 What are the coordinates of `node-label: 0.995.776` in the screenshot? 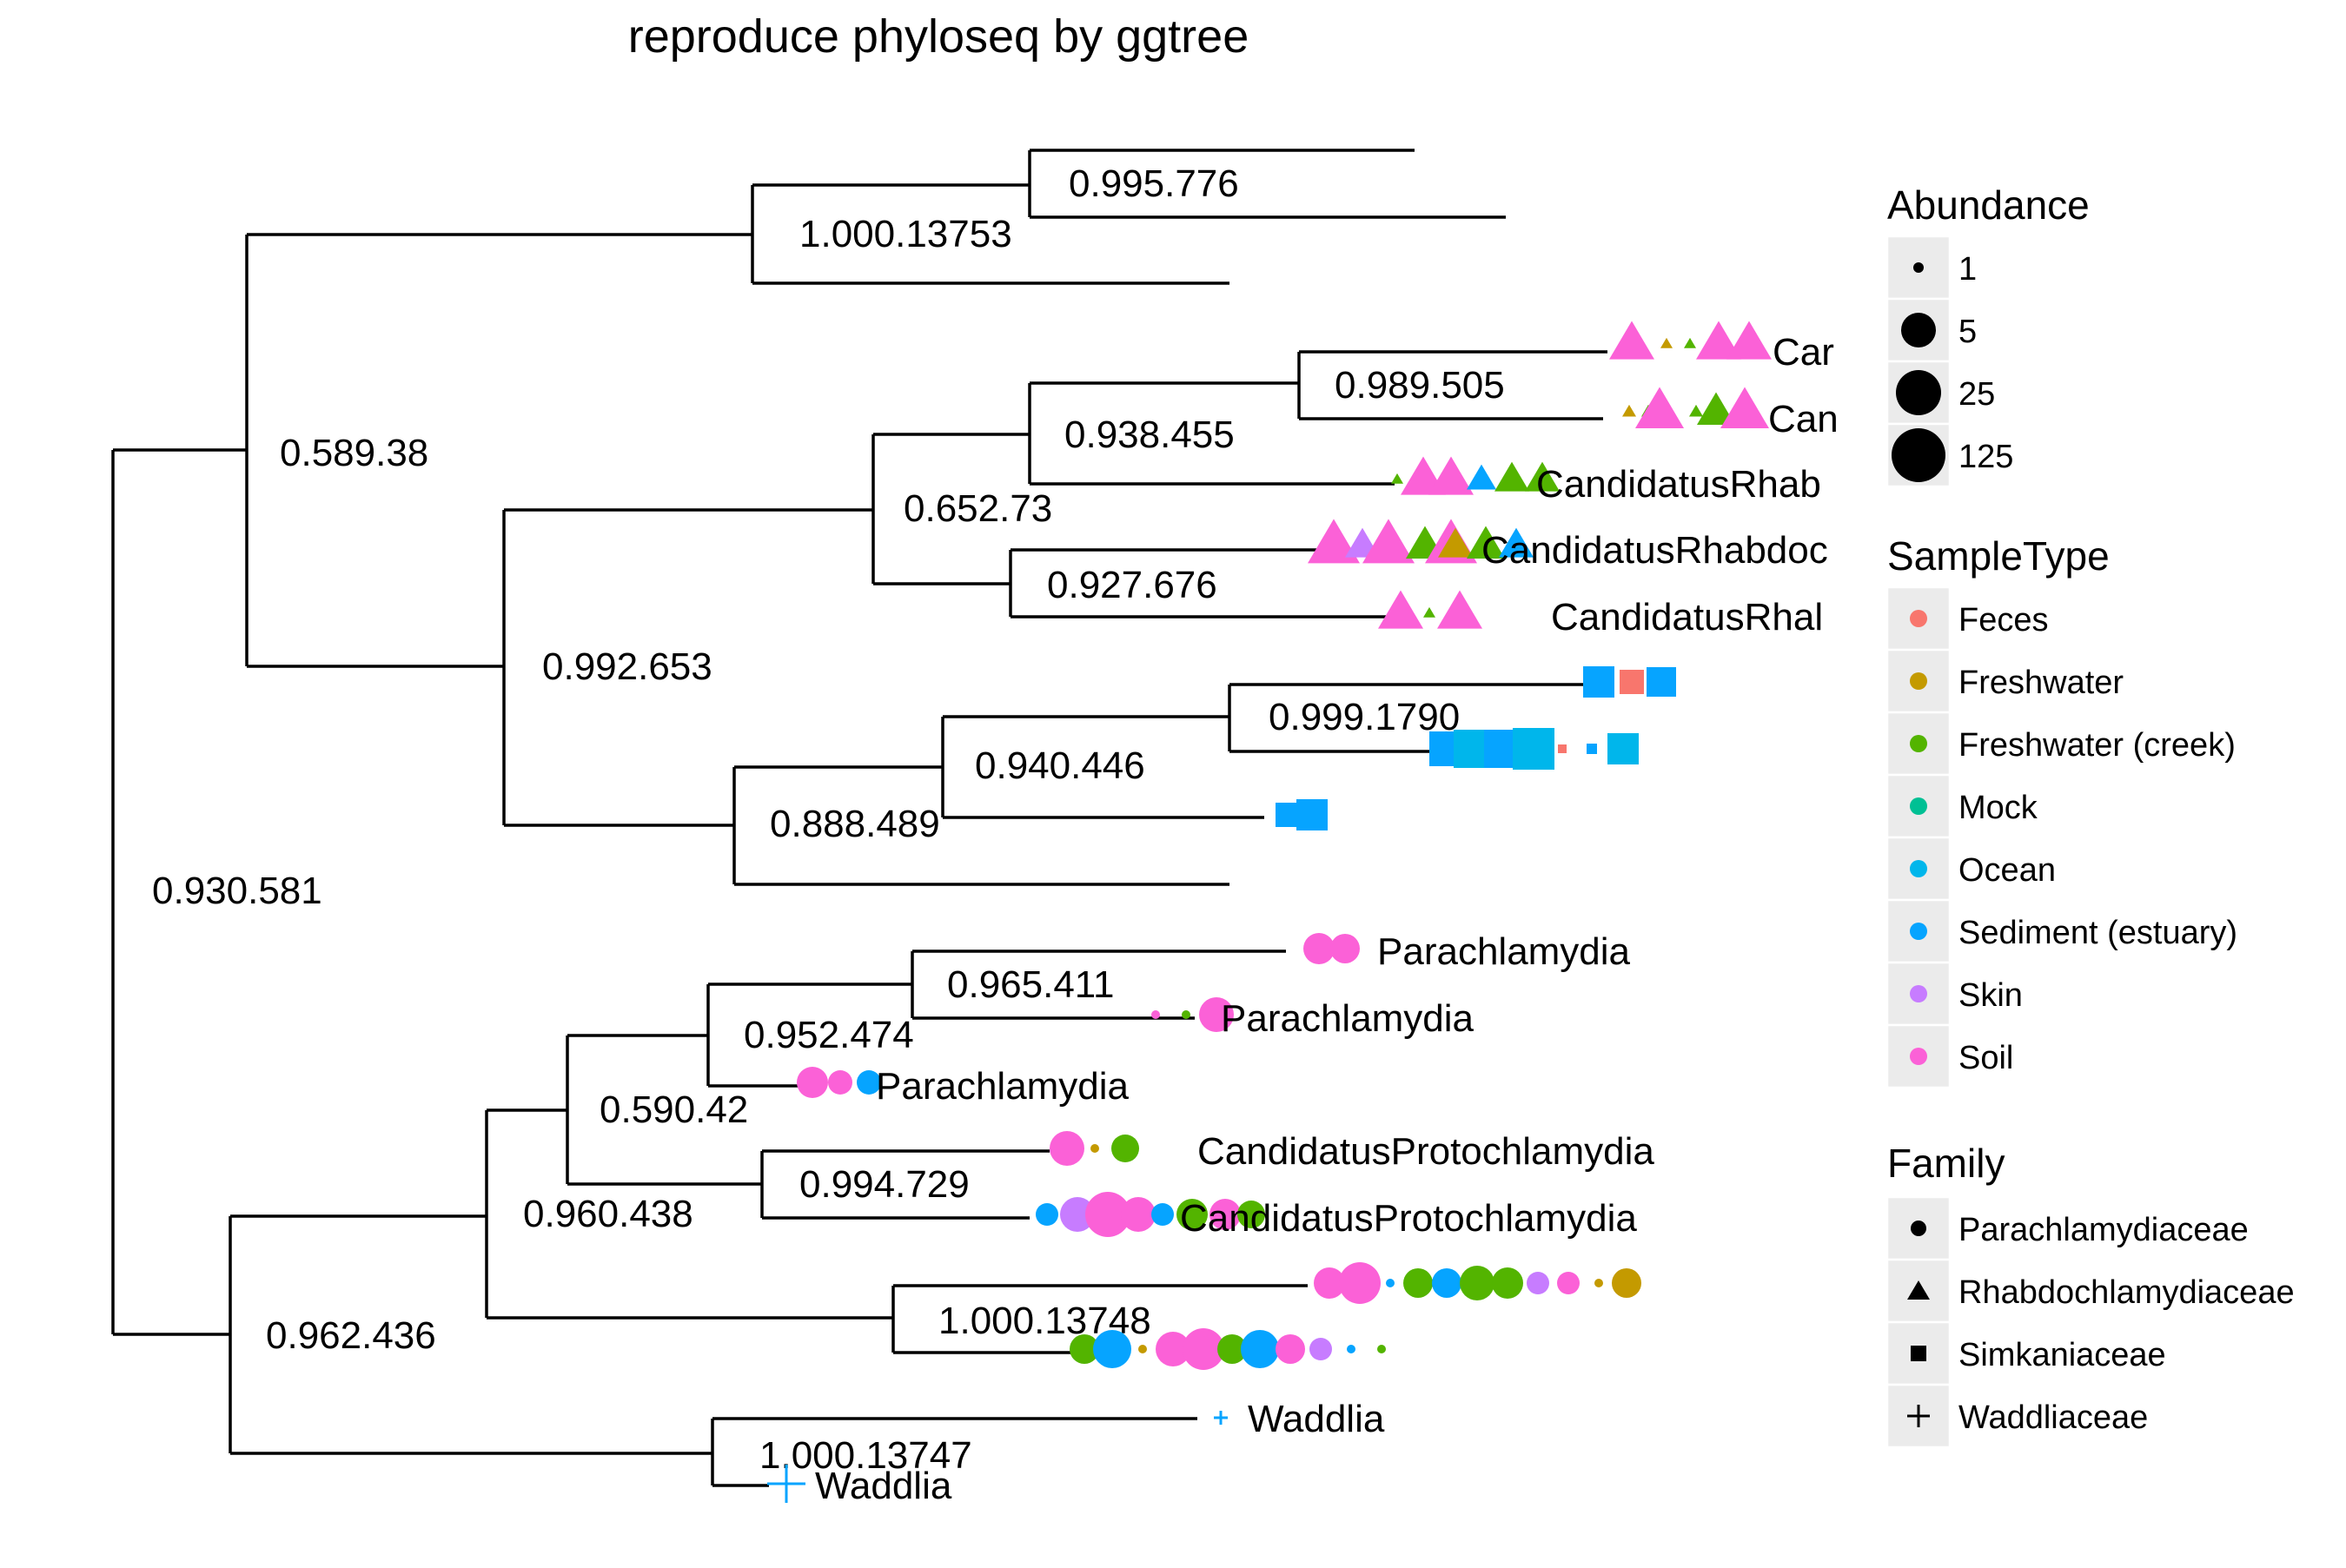 It's located at (1154, 183).